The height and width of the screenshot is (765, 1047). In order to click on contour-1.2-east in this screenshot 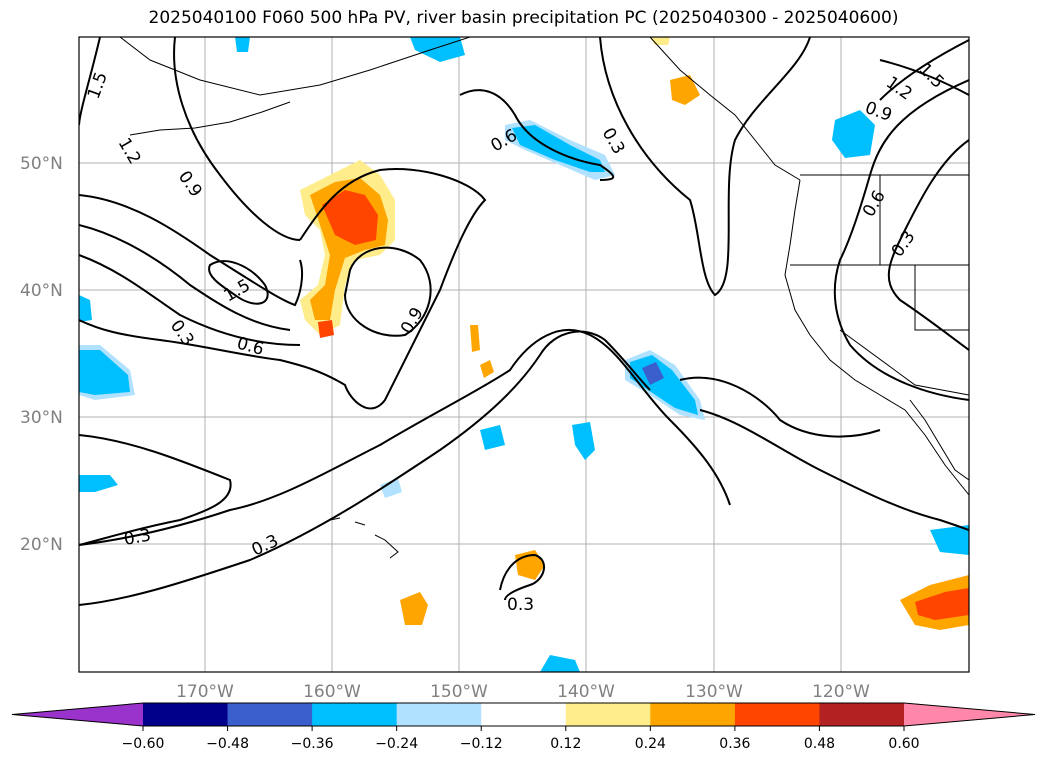, I will do `click(924, 77)`.